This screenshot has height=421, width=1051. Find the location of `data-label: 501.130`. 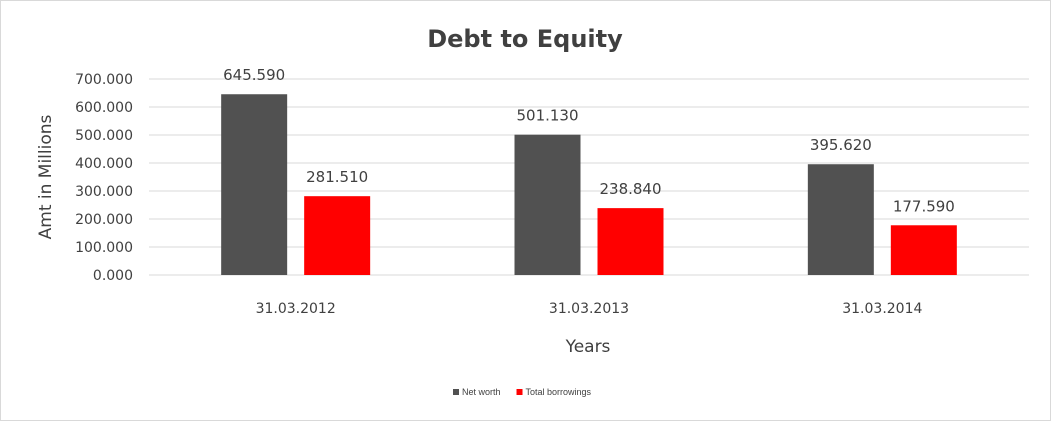

data-label: 501.130 is located at coordinates (547, 116).